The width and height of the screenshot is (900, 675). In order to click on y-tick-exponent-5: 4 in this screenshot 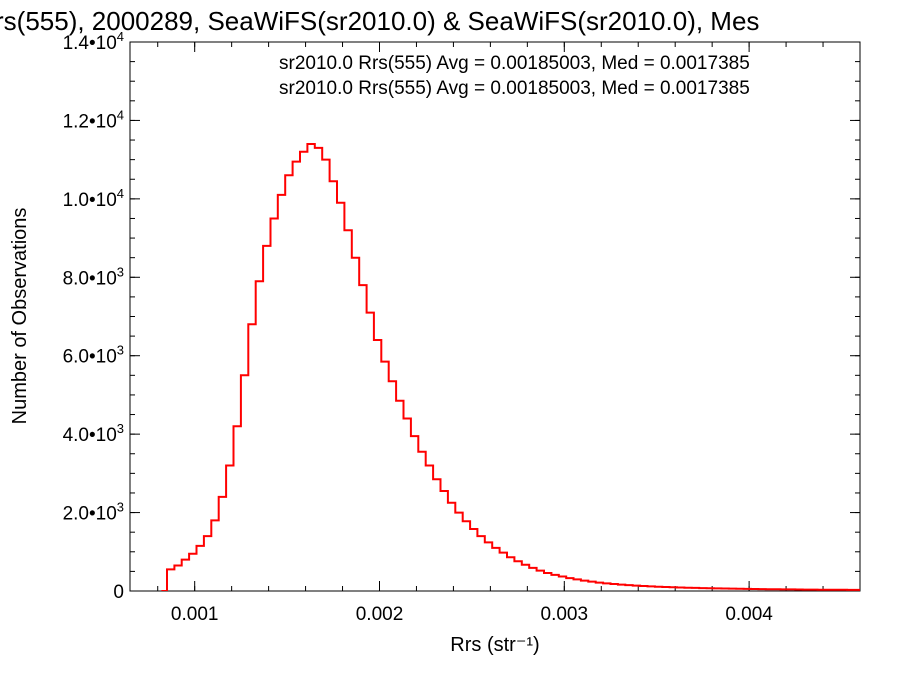, I will do `click(120, 193)`.